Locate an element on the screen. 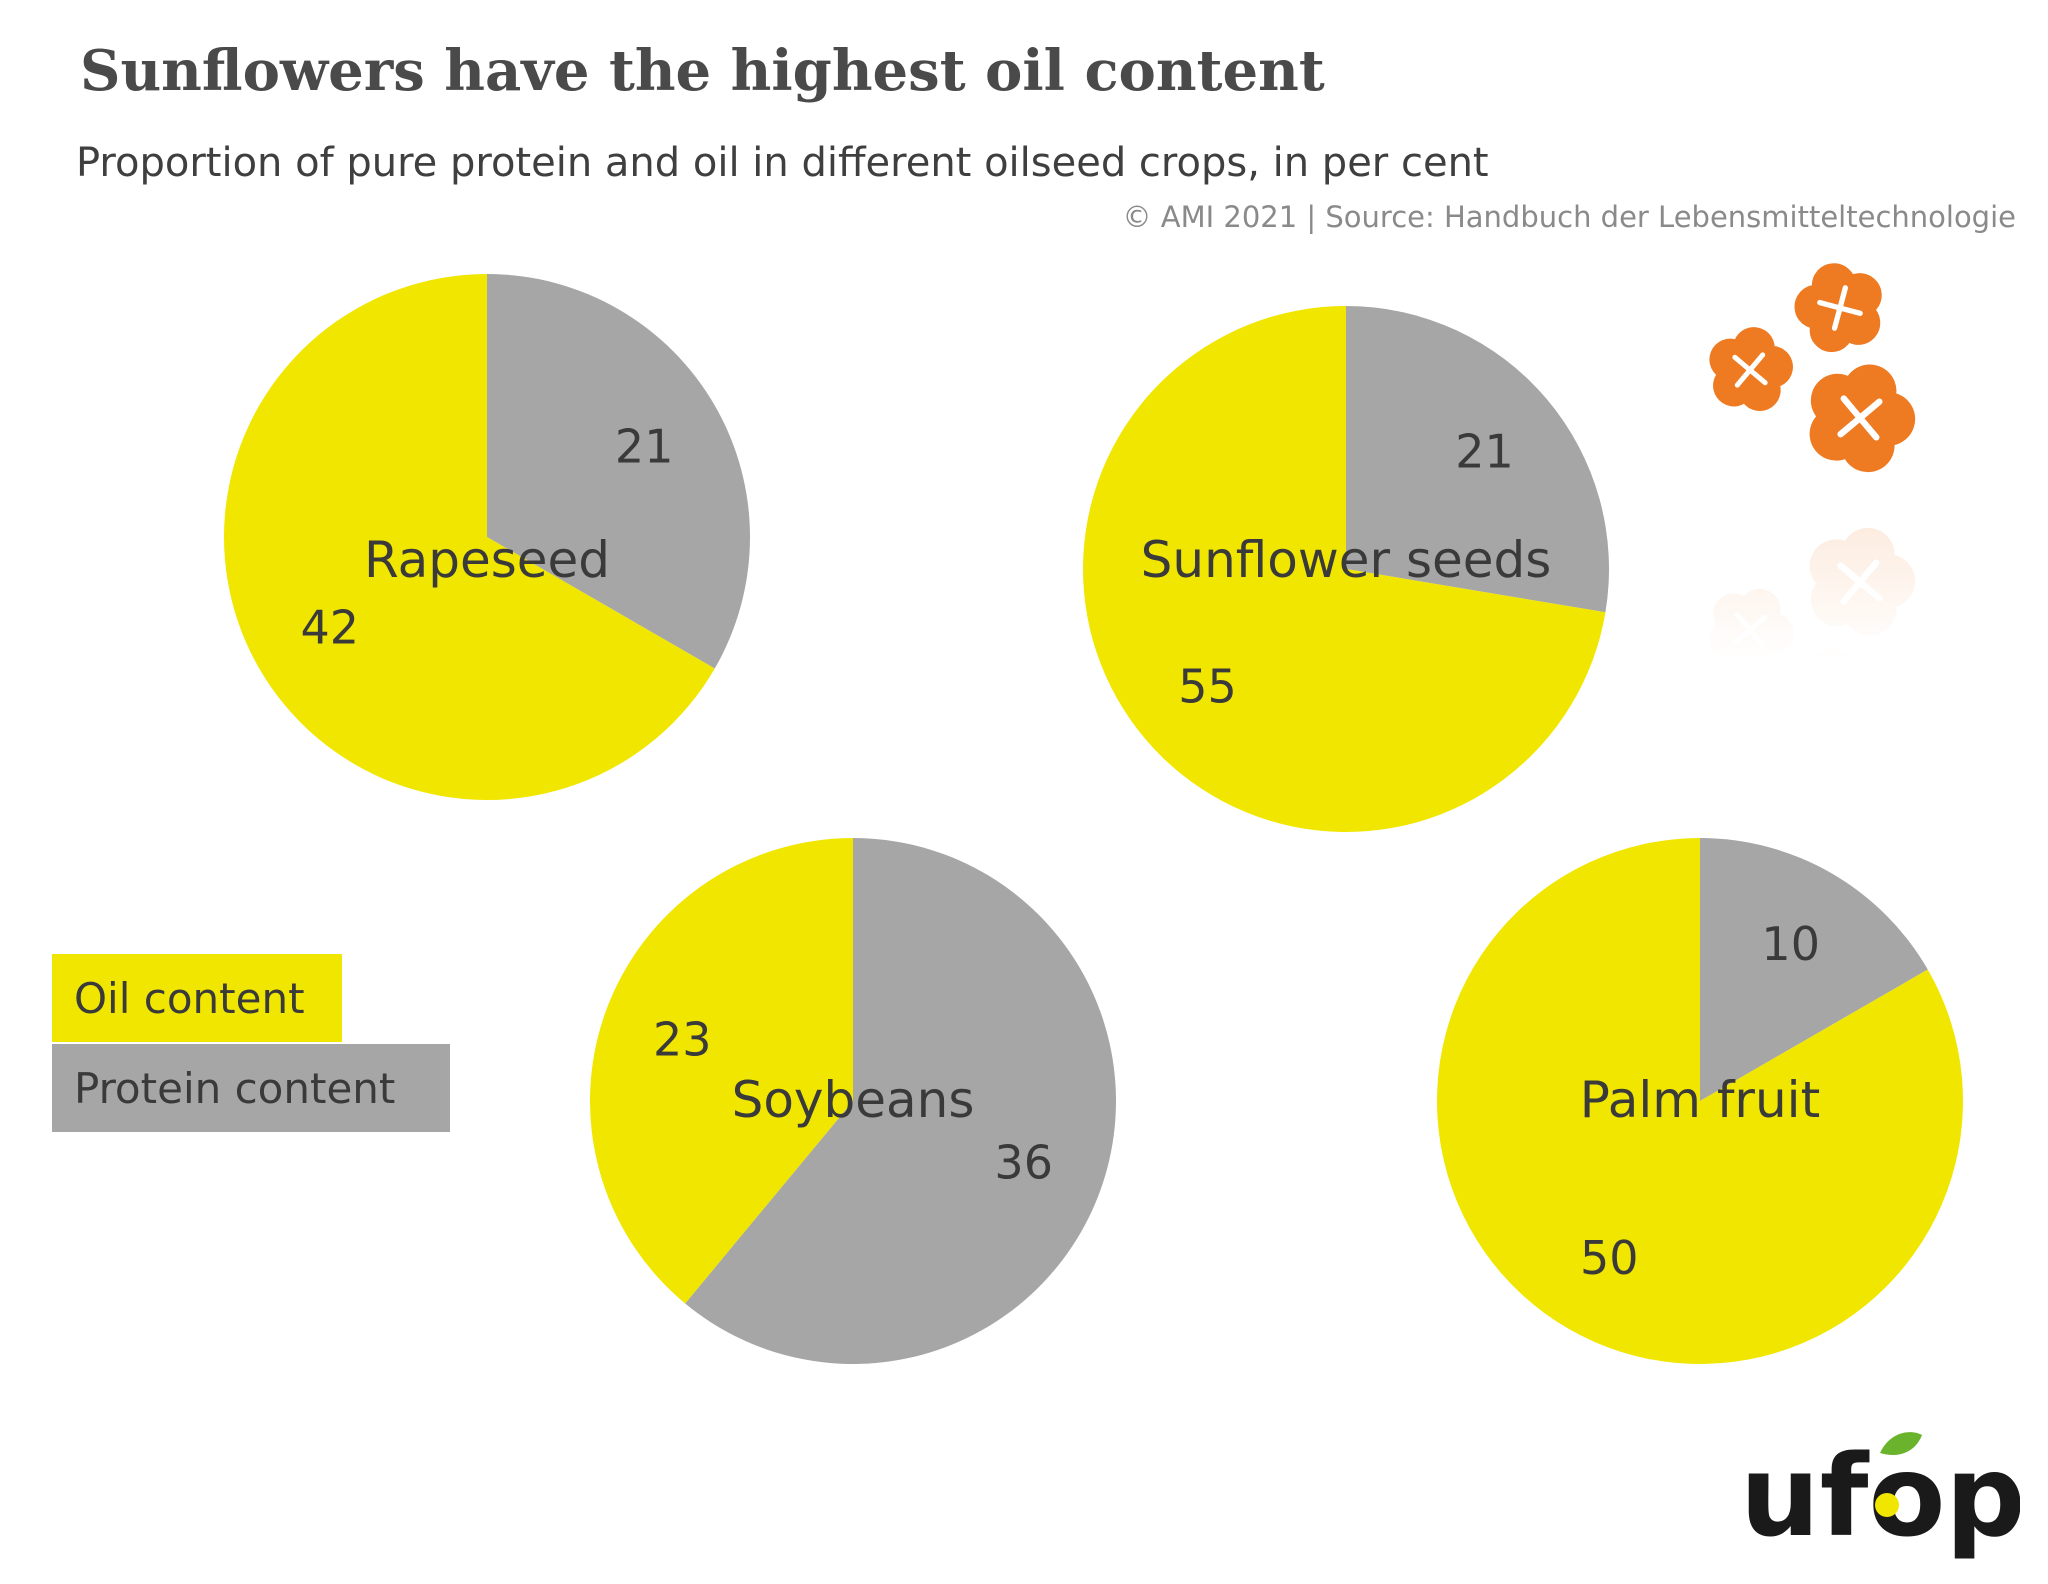 This screenshot has width=2048, height=1584. slice-protein-sunflower-seeds is located at coordinates (1477, 459).